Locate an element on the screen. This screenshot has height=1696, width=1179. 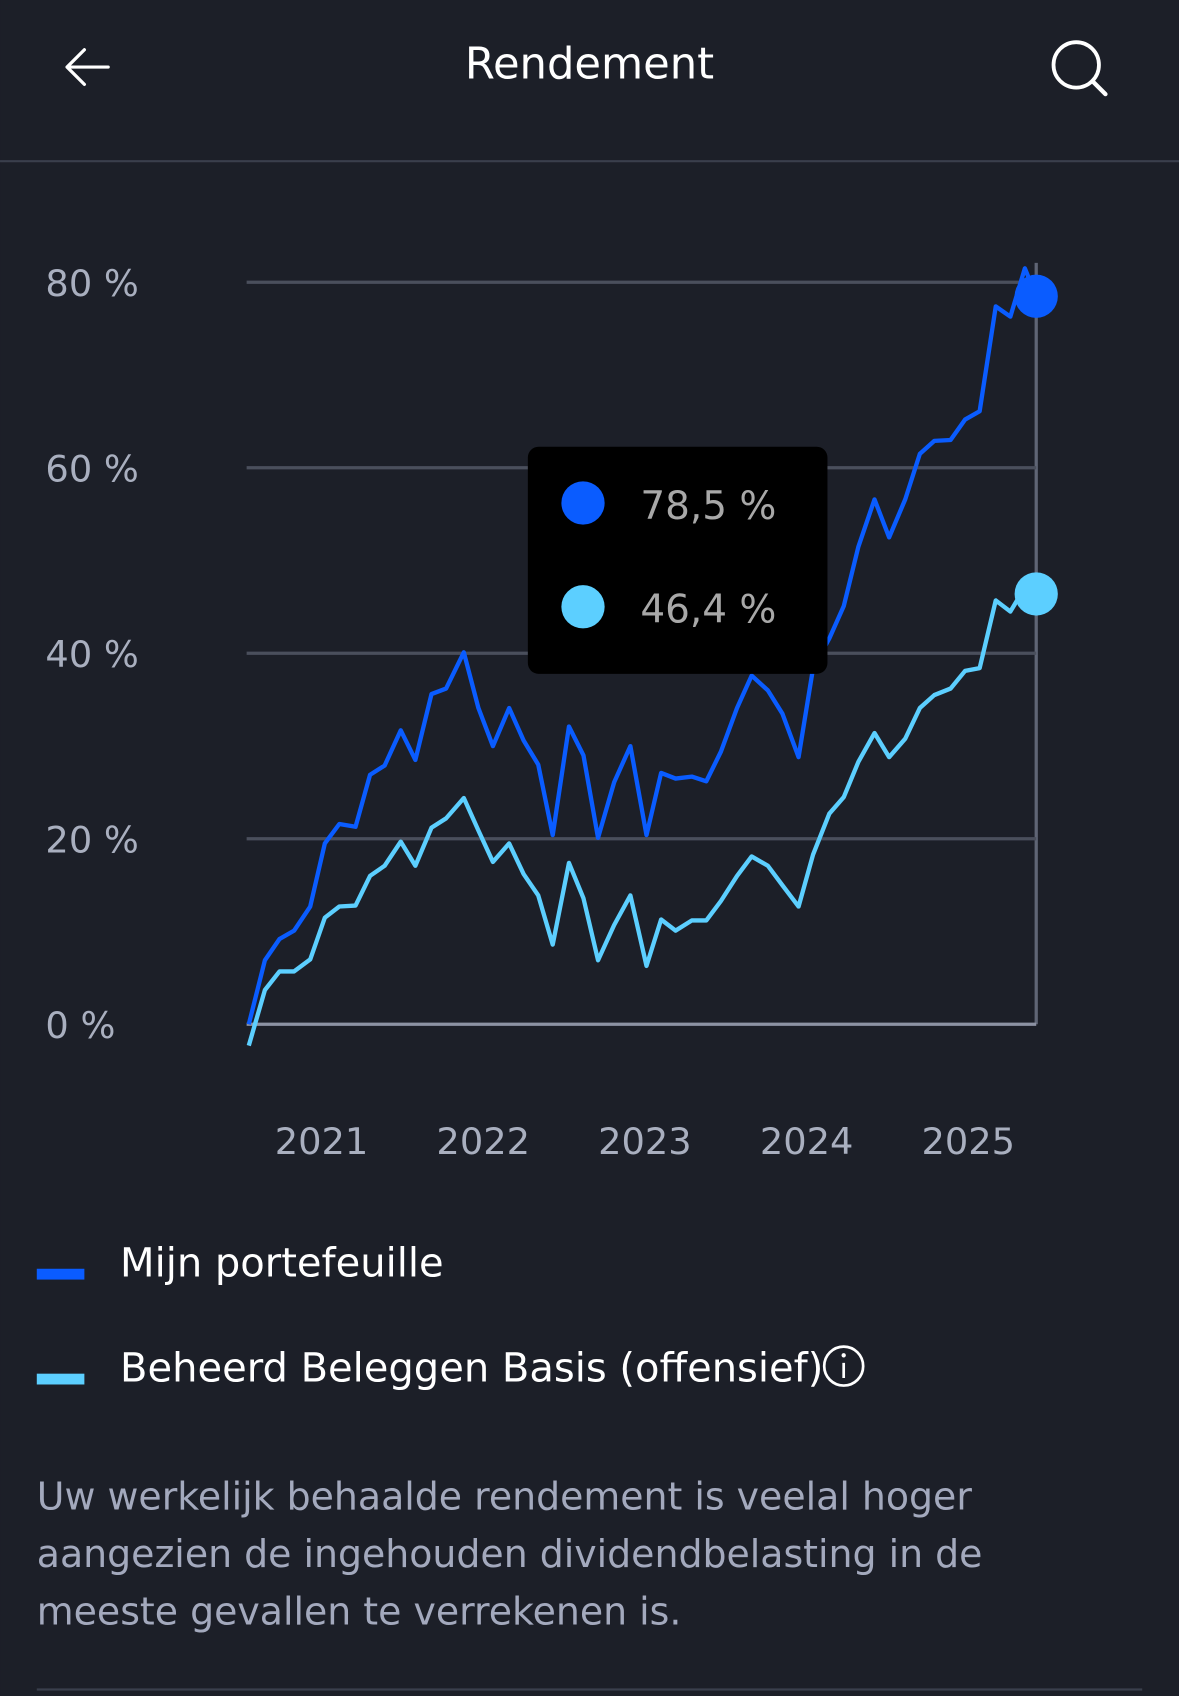
tooltip-box is located at coordinates (677, 560).